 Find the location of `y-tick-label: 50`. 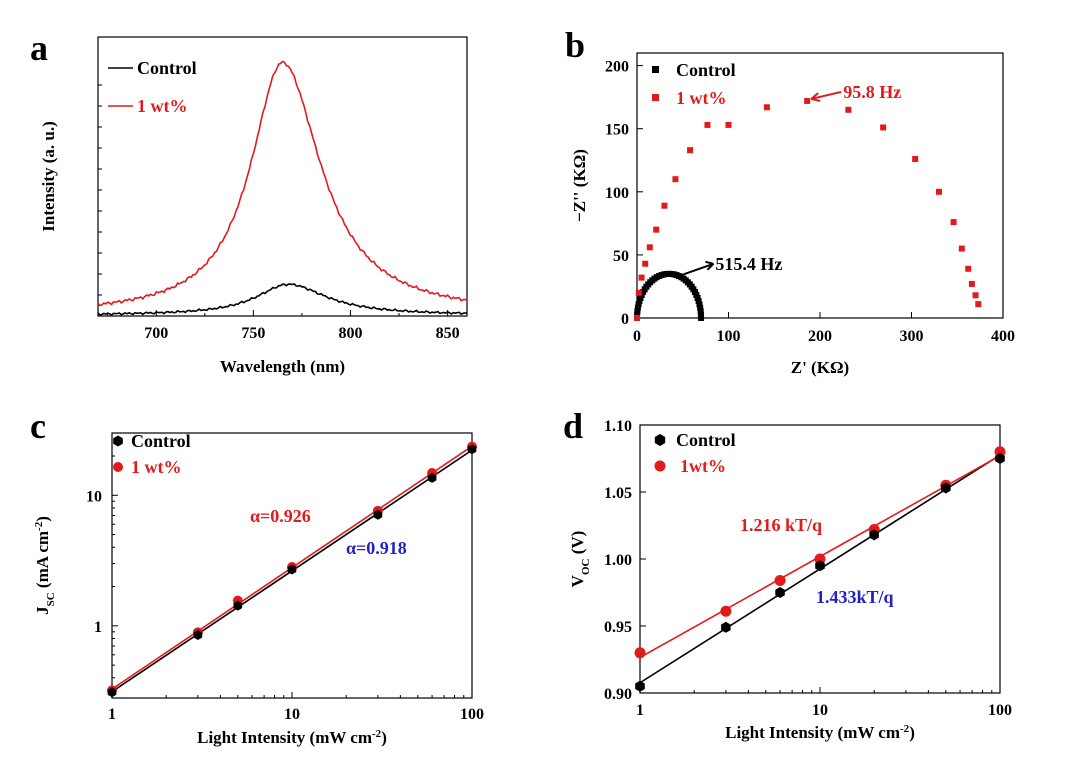

y-tick-label: 50 is located at coordinates (621, 256).